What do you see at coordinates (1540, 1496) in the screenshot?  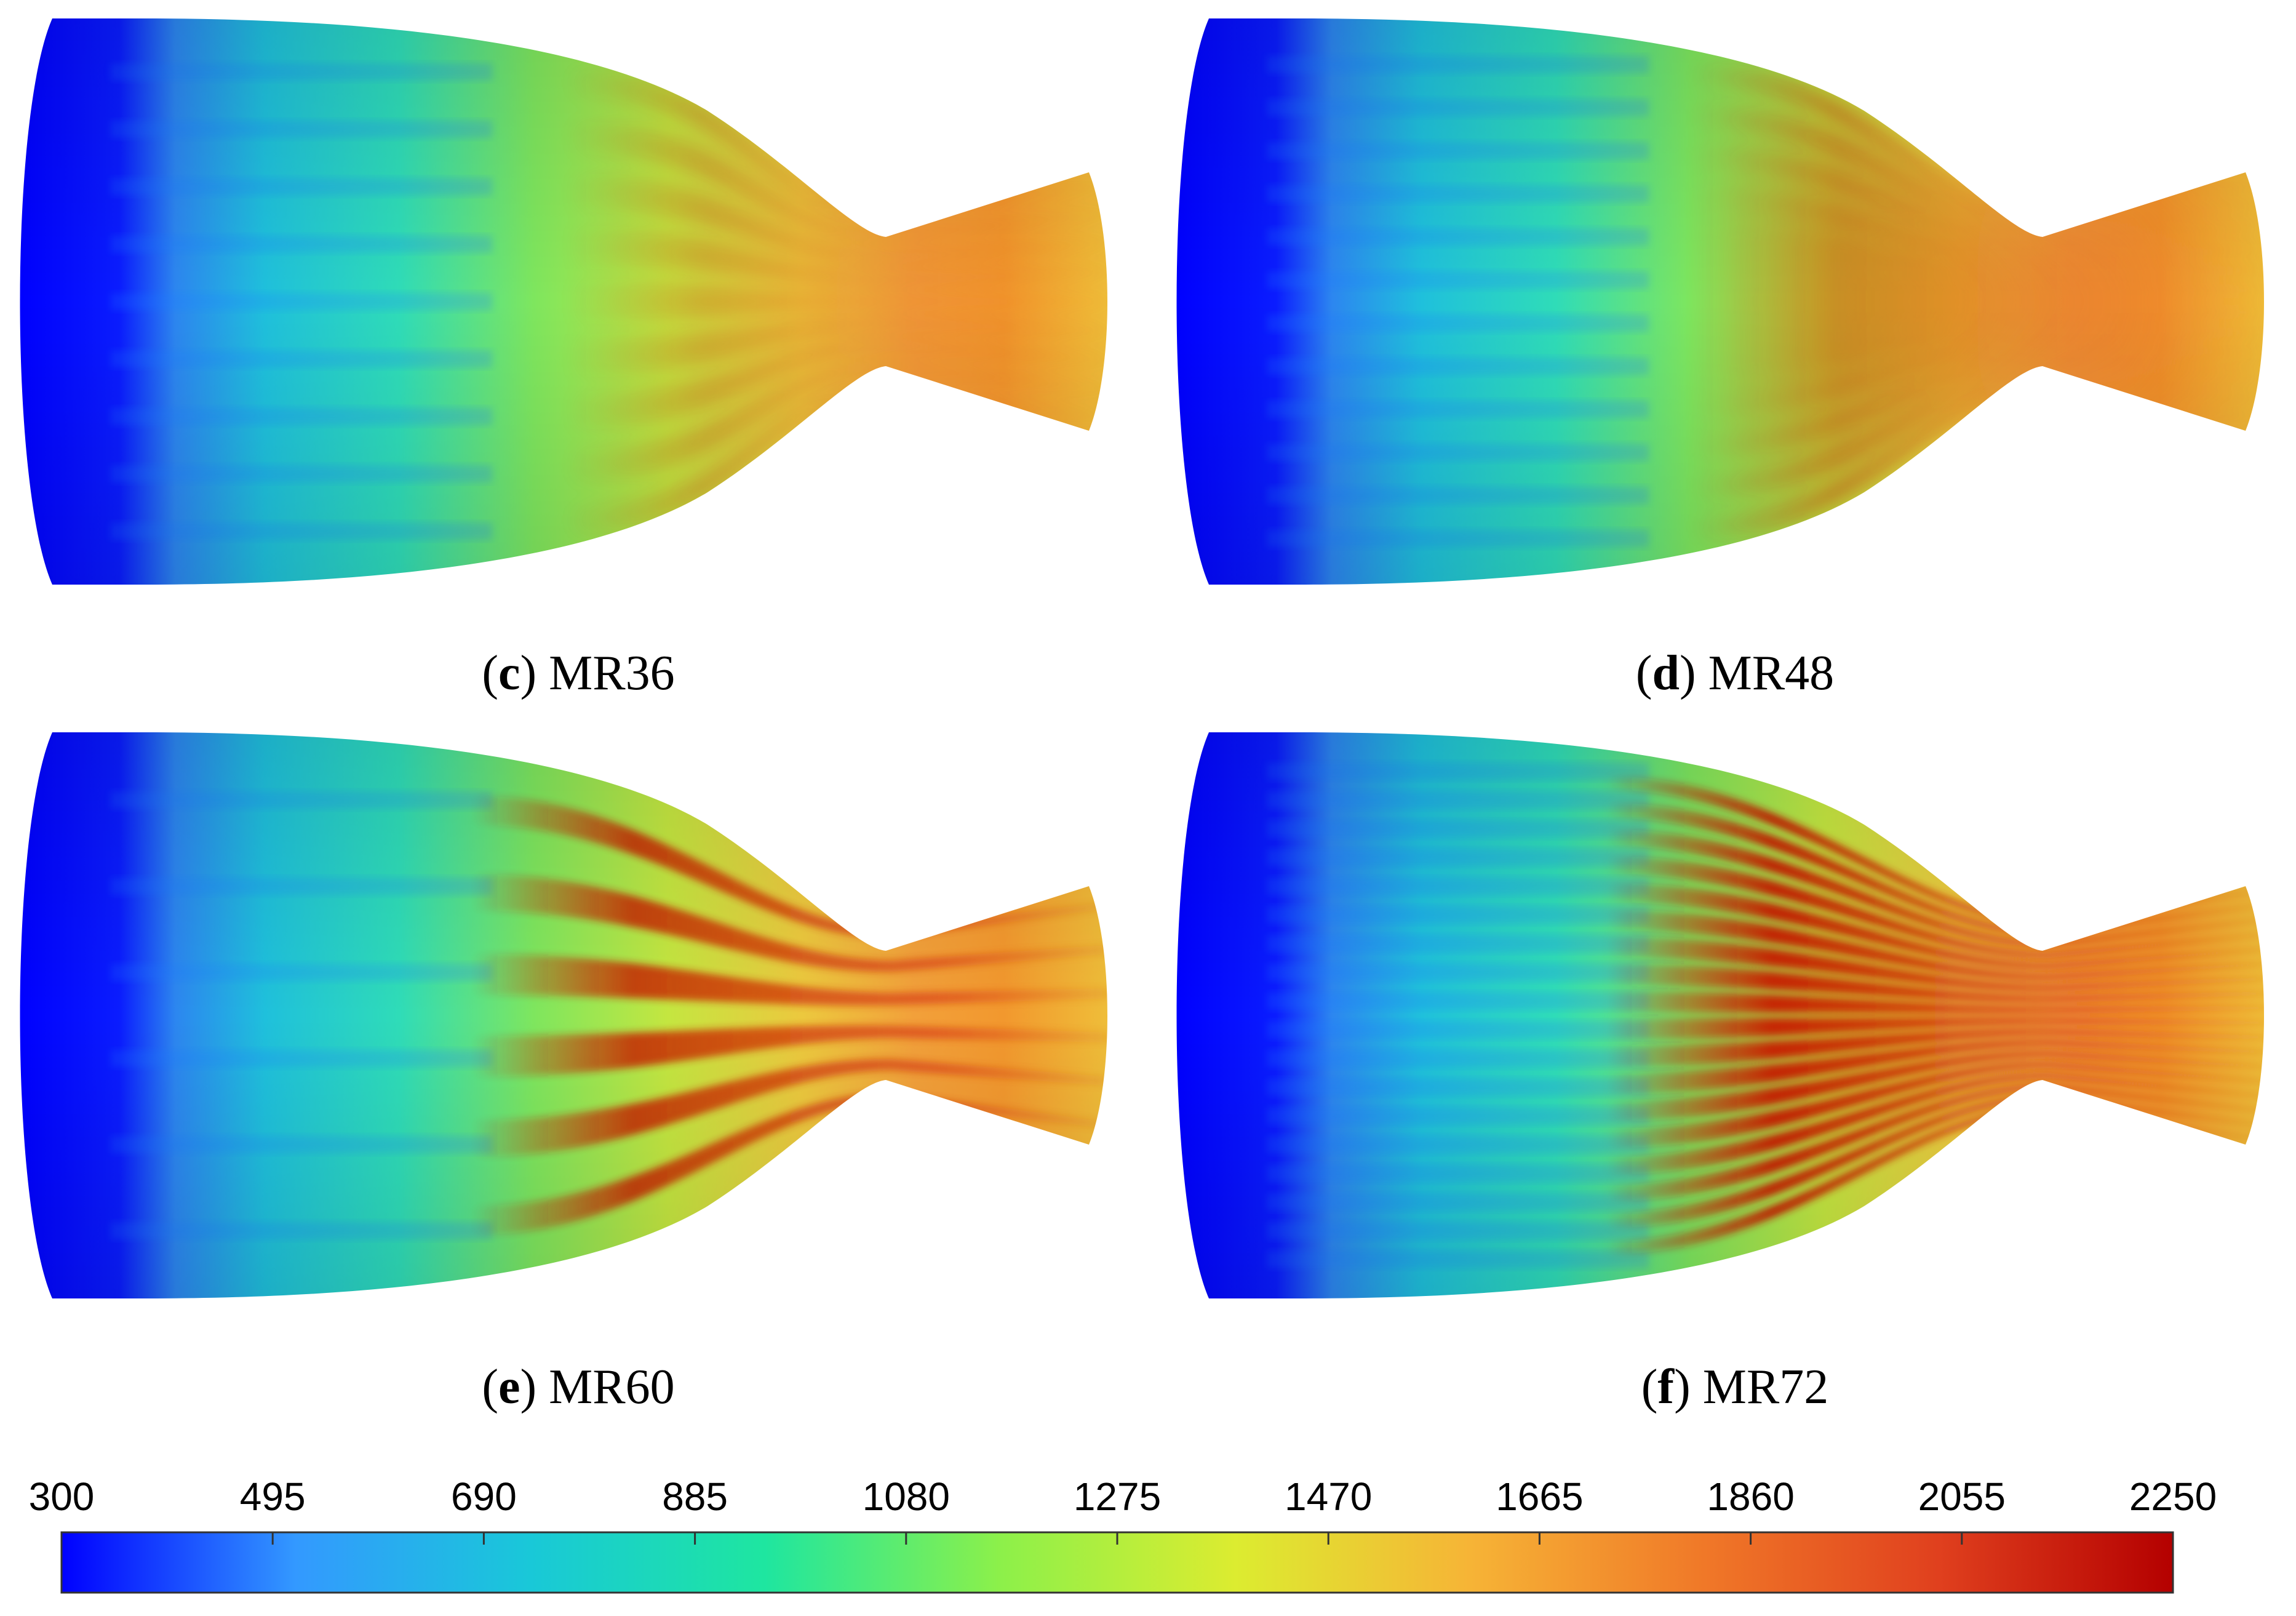 I see `colorbar-tick-label: 1665` at bounding box center [1540, 1496].